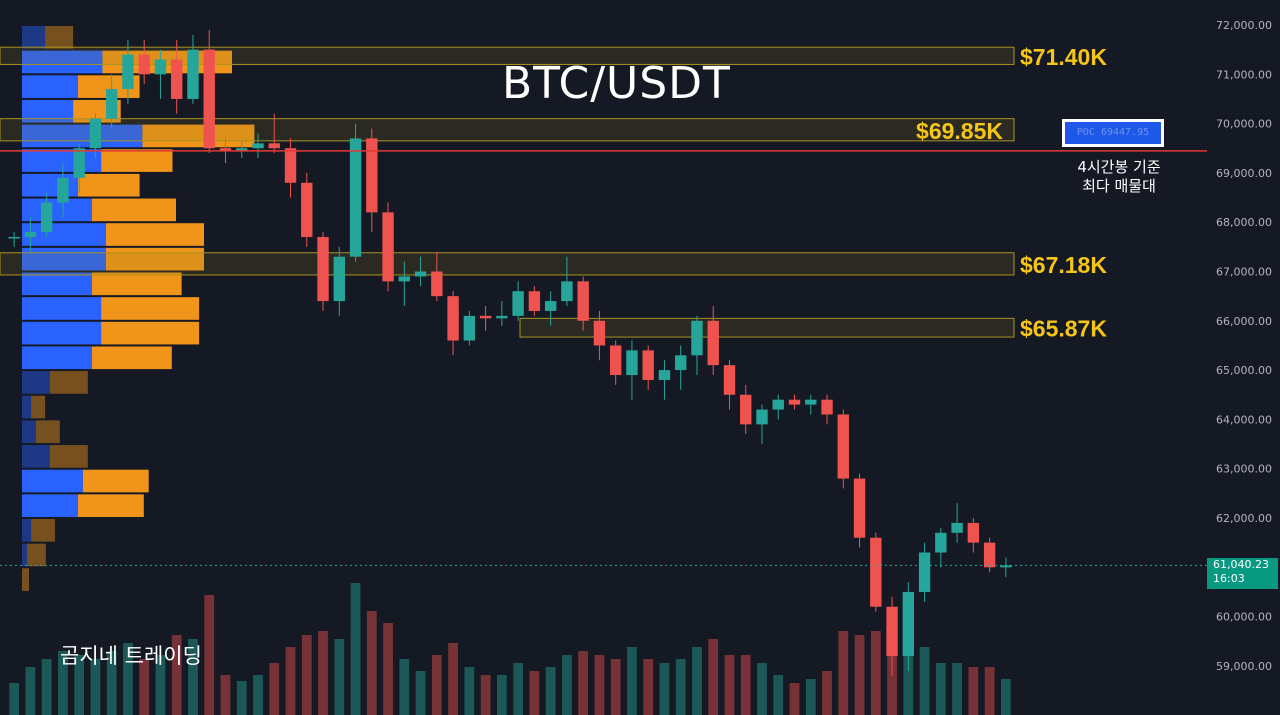 This screenshot has height=715, width=1280. I want to click on current-price-tag: 61,040.23 16:03, so click(1242, 573).